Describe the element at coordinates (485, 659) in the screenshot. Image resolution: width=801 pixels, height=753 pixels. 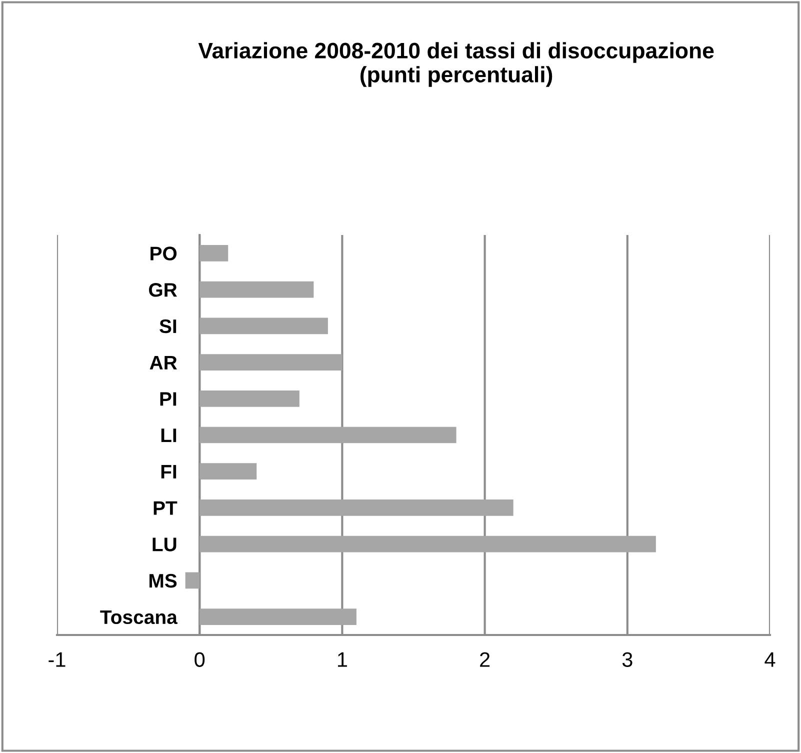
I see `x-tick-label: 2` at that location.